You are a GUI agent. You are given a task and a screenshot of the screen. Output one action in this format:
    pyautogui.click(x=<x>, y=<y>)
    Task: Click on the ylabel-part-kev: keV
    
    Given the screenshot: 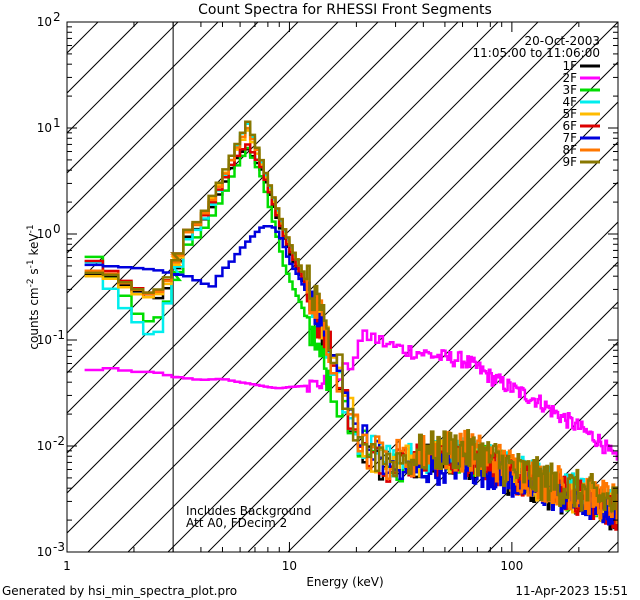 What is the action you would take?
    pyautogui.click(x=34, y=246)
    